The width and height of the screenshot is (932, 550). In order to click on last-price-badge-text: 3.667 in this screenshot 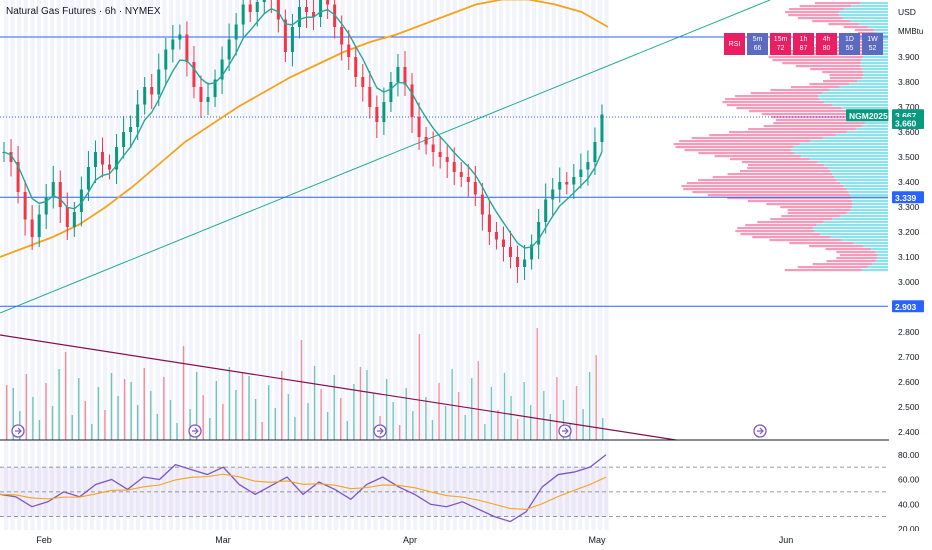, I will do `click(906, 116)`.